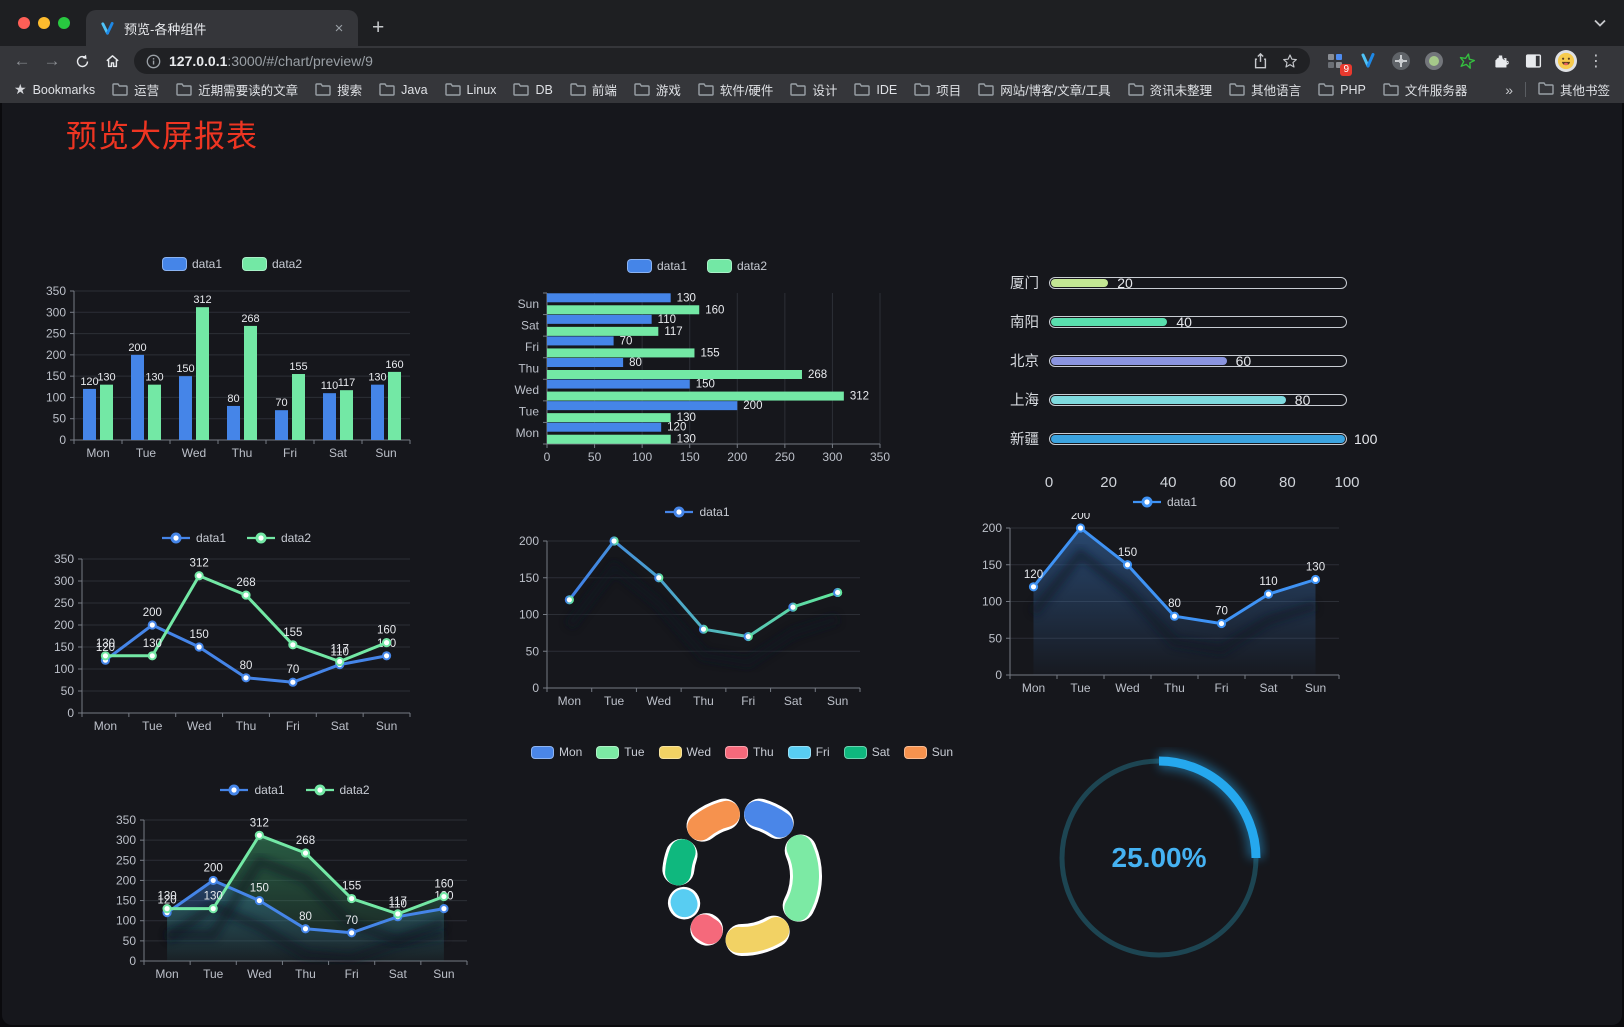 The width and height of the screenshot is (1624, 1027). I want to click on bookmark-folder: Linux, so click(470, 90).